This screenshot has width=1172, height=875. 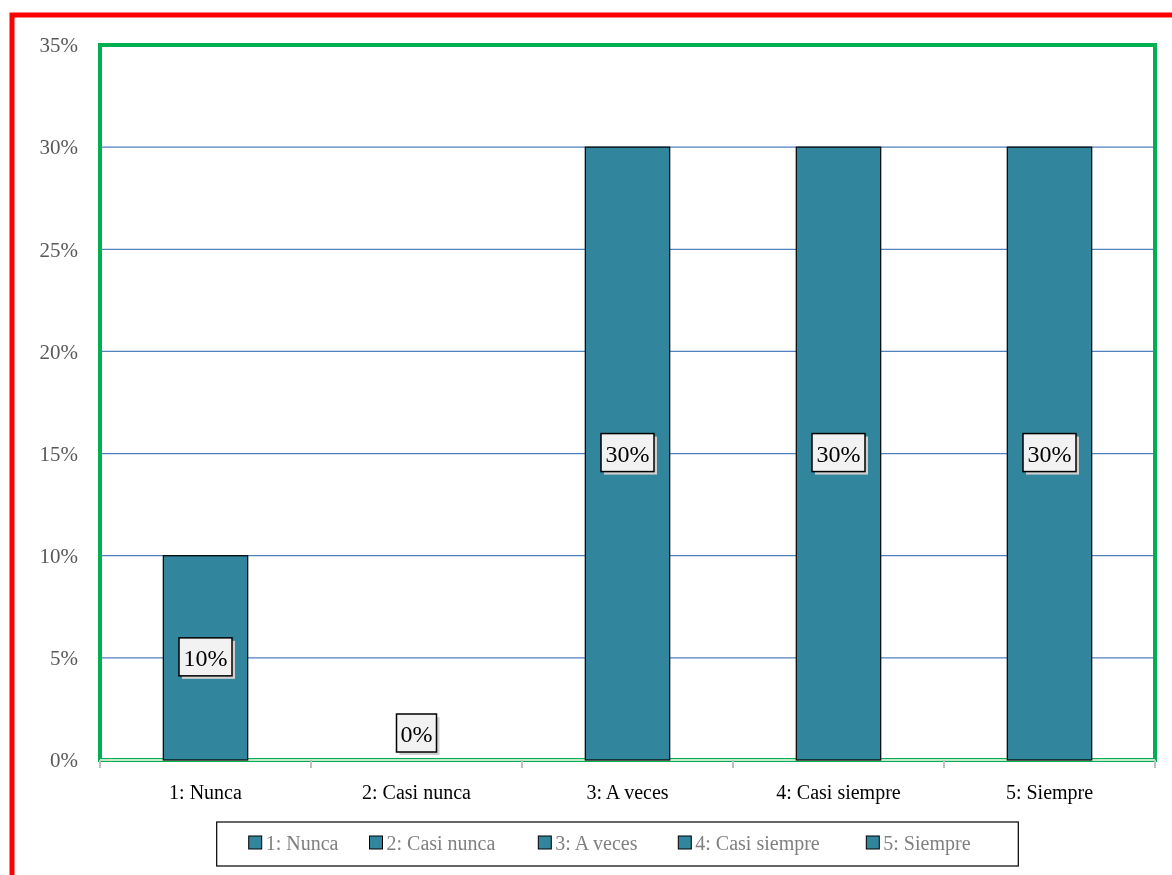 What do you see at coordinates (58, 453) in the screenshot?
I see `y-tick-label: 15%` at bounding box center [58, 453].